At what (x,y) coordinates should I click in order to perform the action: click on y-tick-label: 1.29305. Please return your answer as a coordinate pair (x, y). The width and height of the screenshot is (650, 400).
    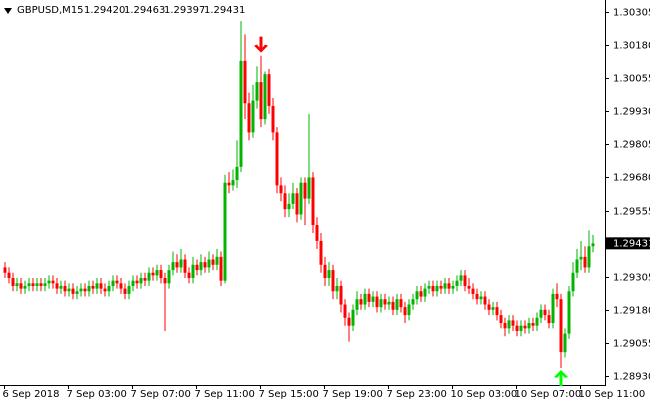
    Looking at the image, I should click on (631, 278).